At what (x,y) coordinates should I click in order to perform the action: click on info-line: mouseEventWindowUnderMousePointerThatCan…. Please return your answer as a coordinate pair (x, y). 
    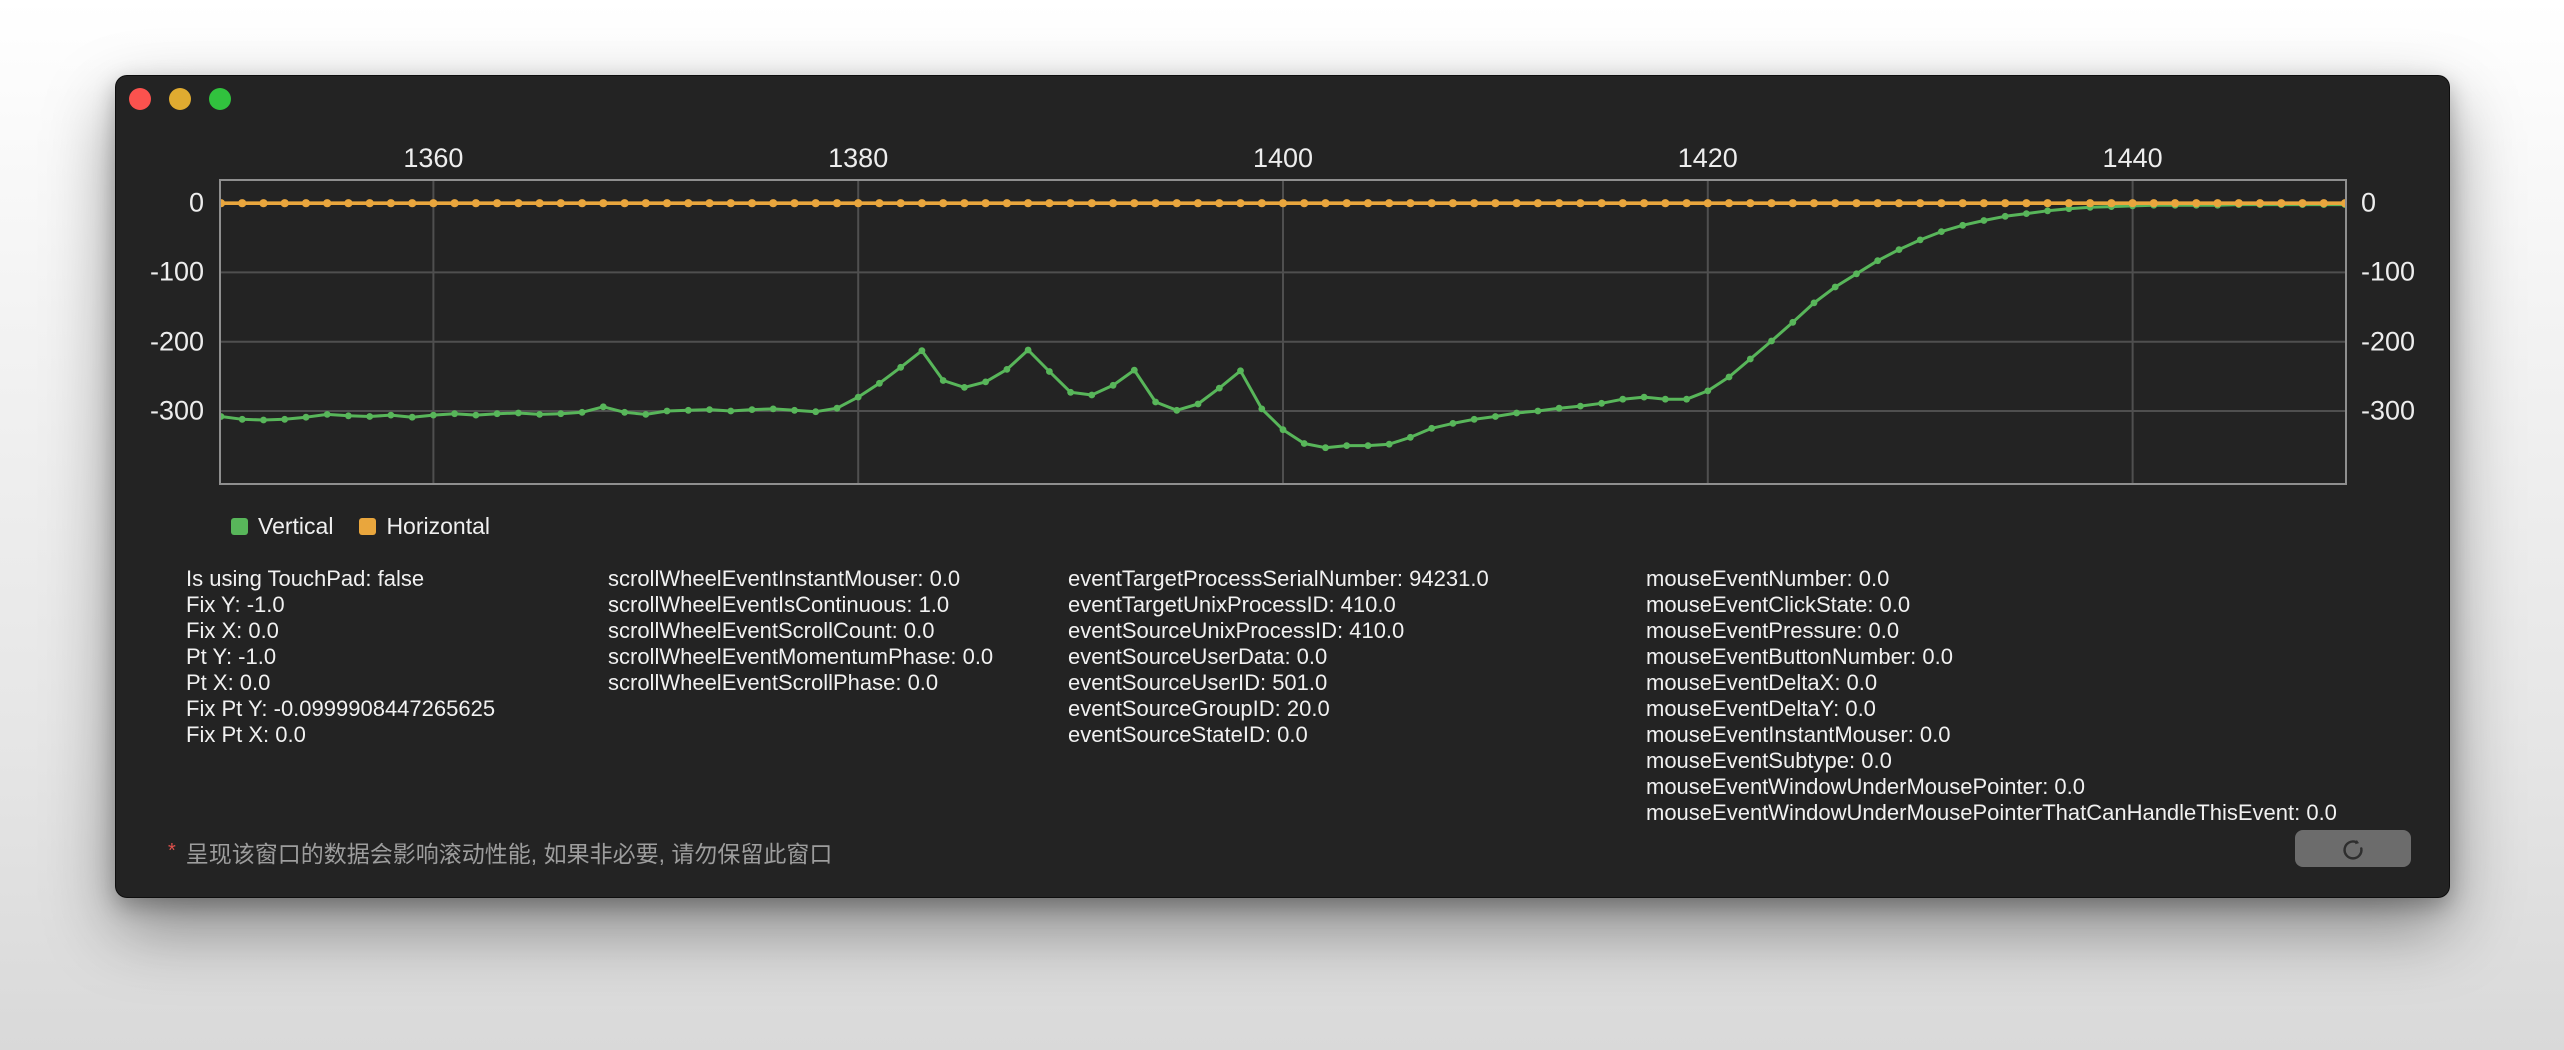
    Looking at the image, I should click on (1991, 812).